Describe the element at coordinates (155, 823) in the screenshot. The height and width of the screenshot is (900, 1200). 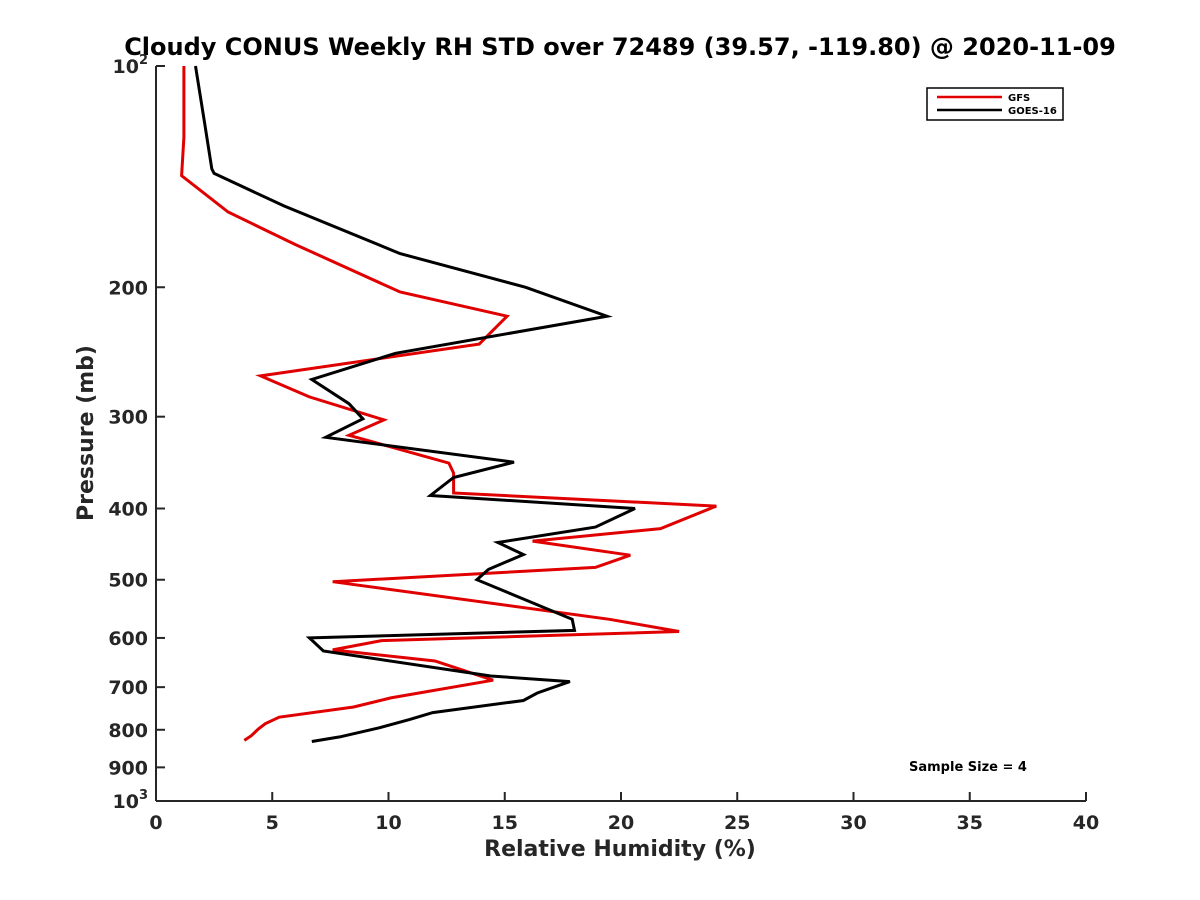
I see `x-tick-label: 0` at that location.